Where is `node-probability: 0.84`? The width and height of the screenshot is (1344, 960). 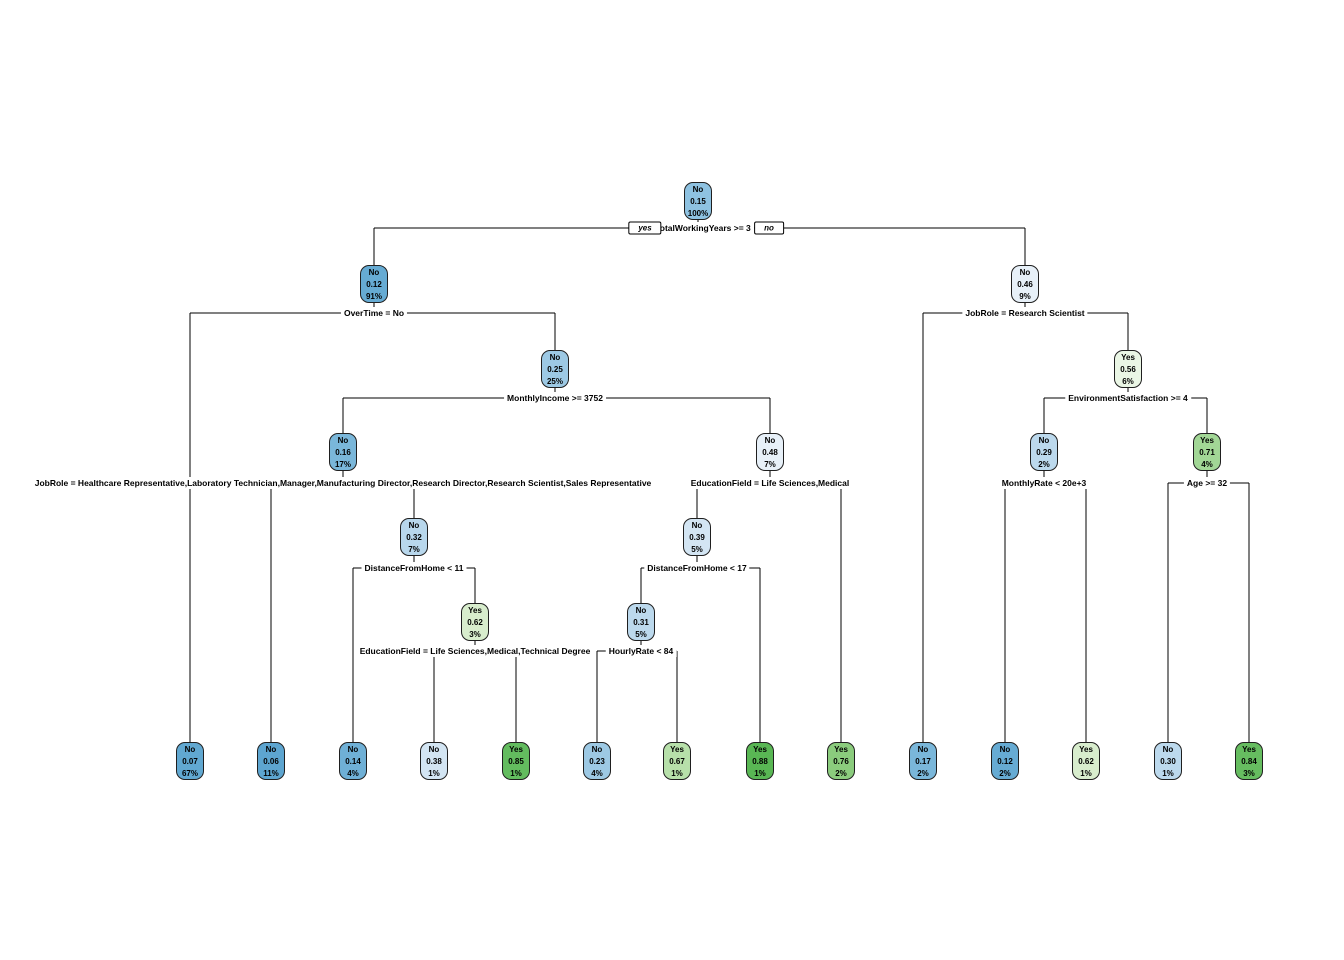 node-probability: 0.84 is located at coordinates (1249, 761).